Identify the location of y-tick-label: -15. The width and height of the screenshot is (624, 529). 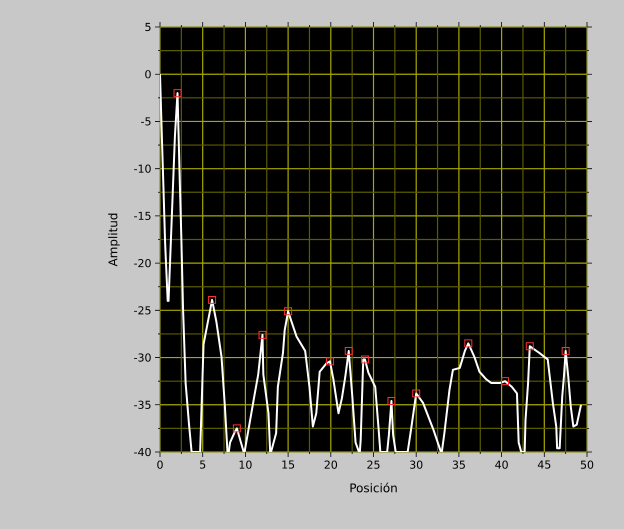
(142, 216).